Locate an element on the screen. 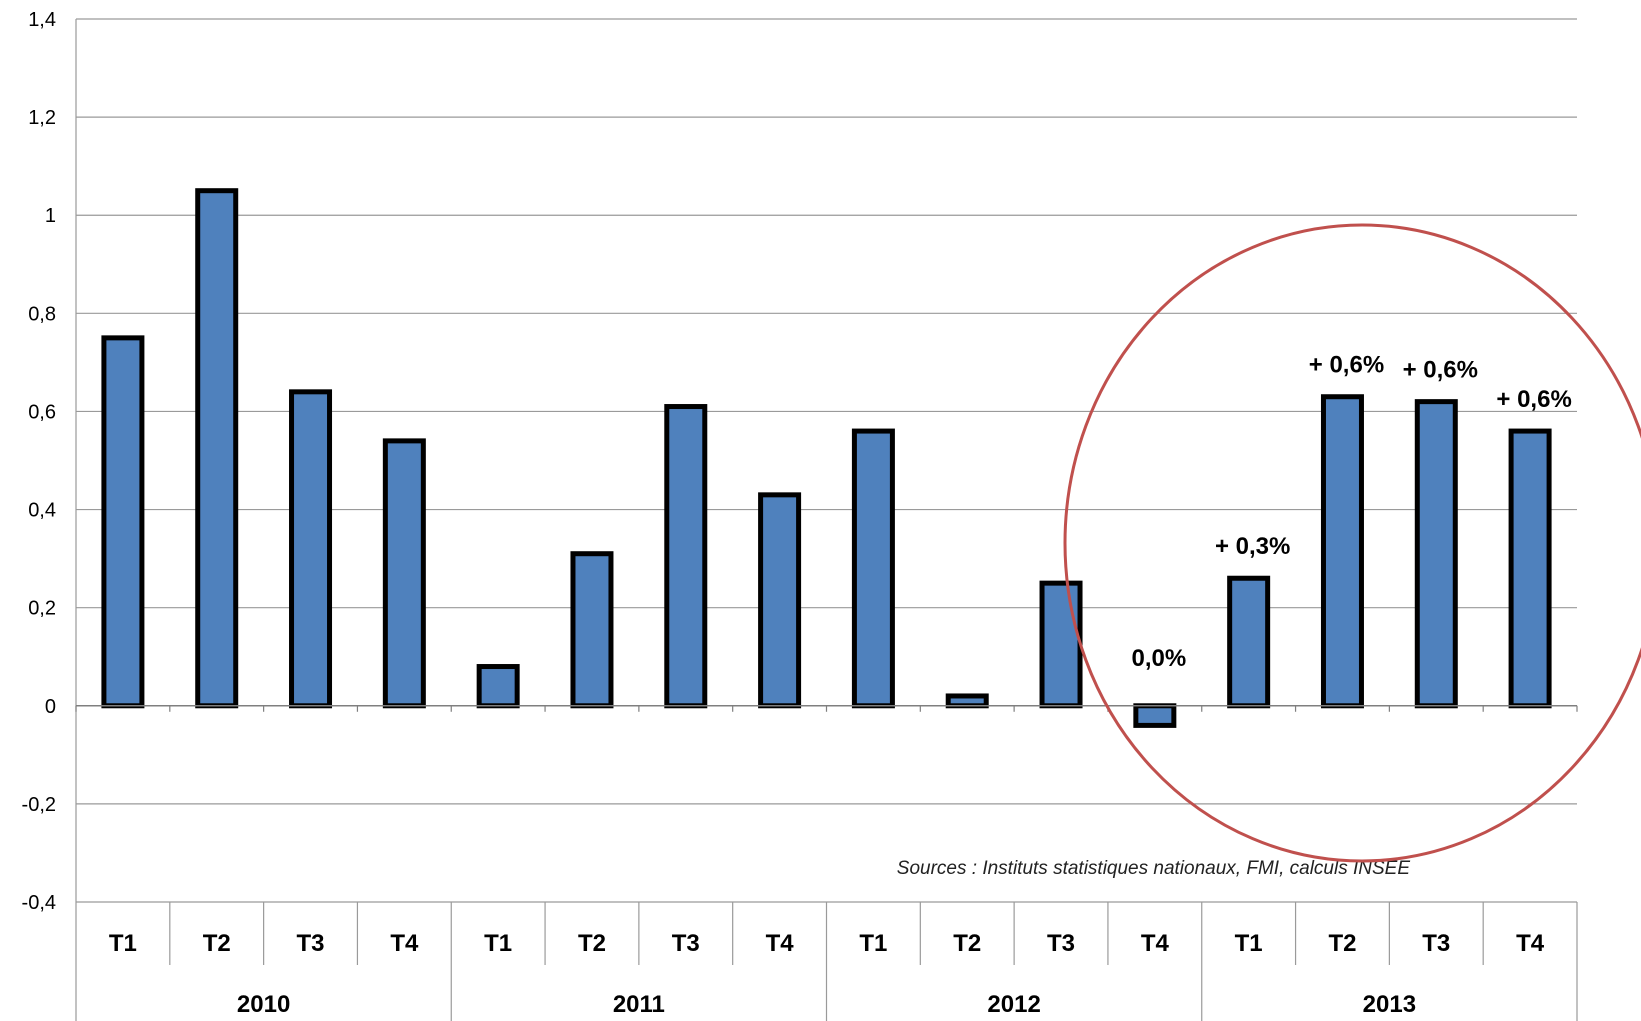 The width and height of the screenshot is (1641, 1021). year-group-label: 2010 is located at coordinates (263, 1004).